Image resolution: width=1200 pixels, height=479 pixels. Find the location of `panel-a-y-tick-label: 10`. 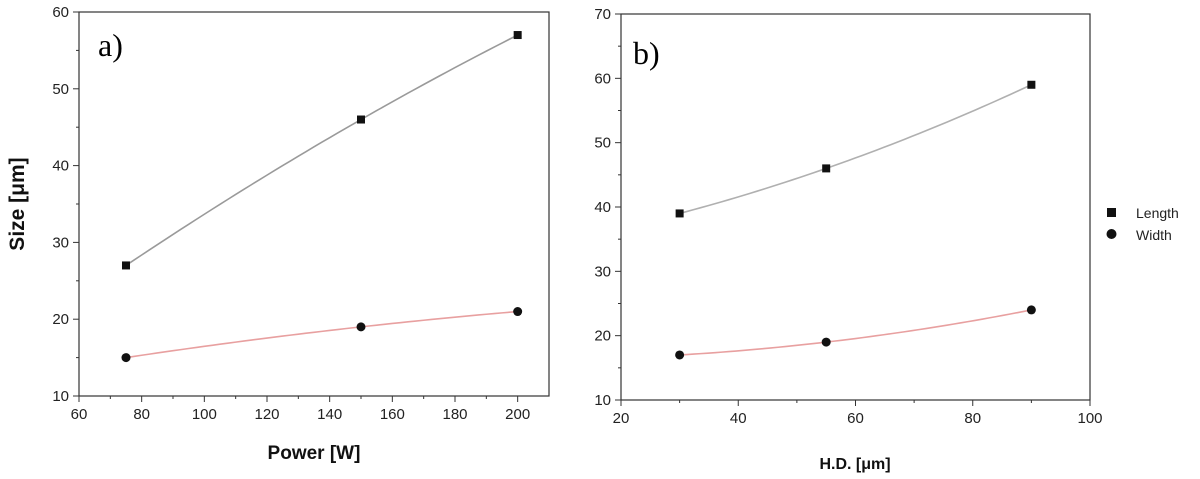

panel-a-y-tick-label: 10 is located at coordinates (60, 396).